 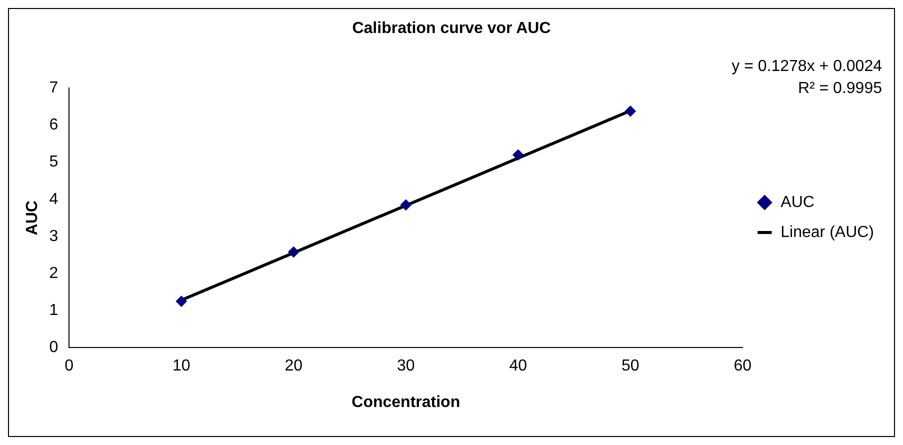 What do you see at coordinates (53, 199) in the screenshot?
I see `y-tick-label: 4` at bounding box center [53, 199].